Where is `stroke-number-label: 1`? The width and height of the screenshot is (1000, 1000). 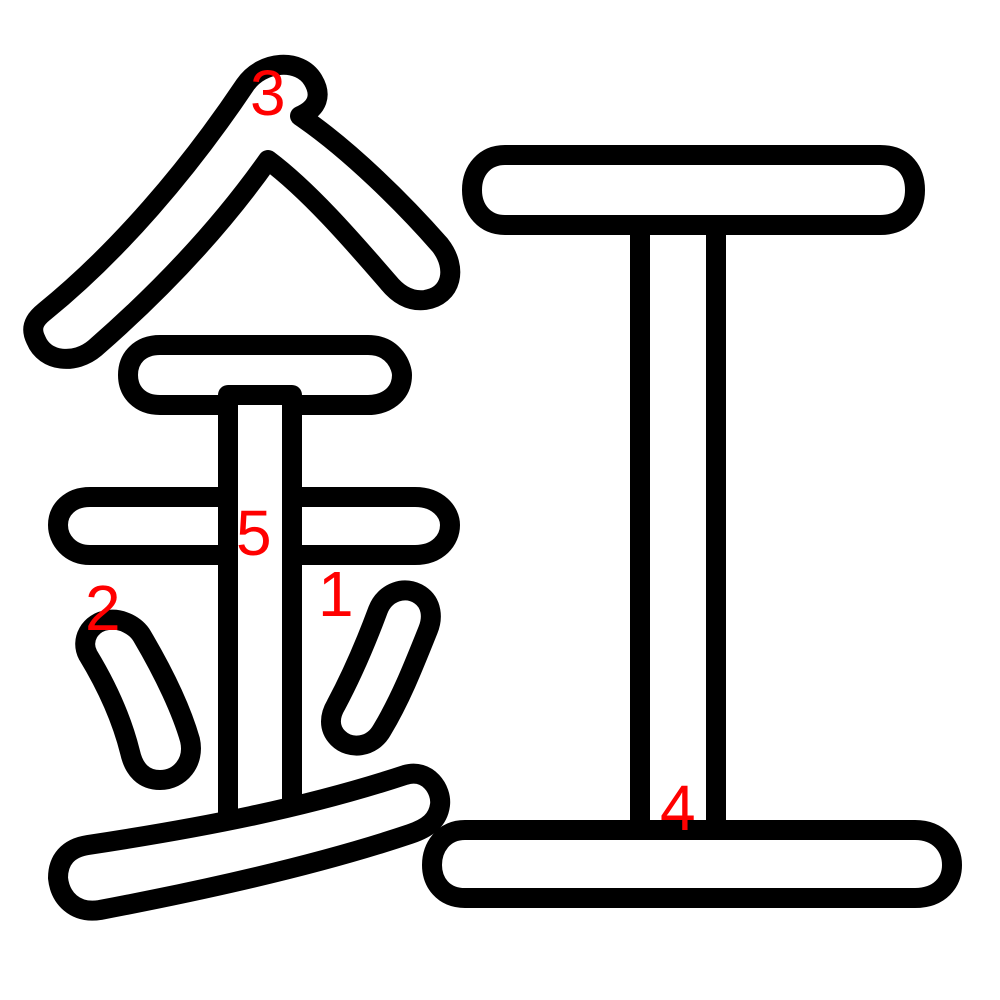
stroke-number-label: 1 is located at coordinates (336, 594).